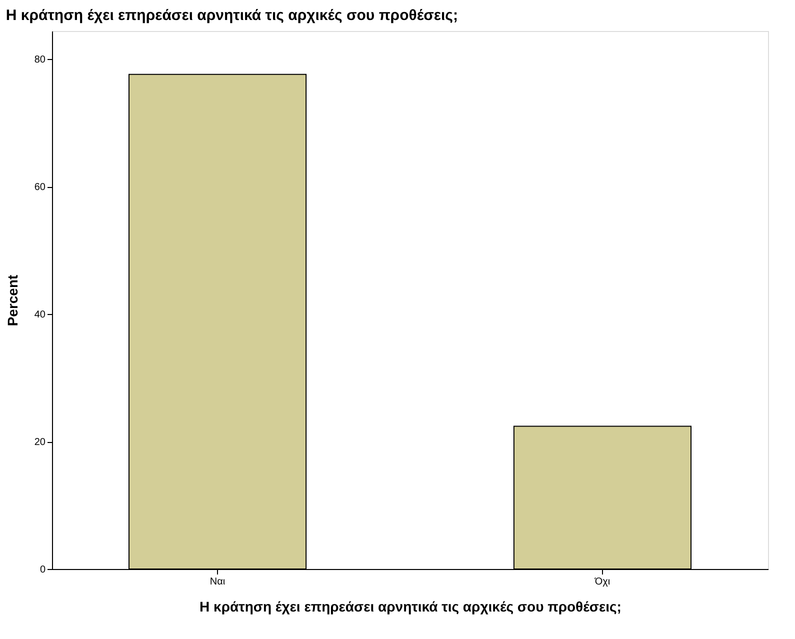 The height and width of the screenshot is (639, 795). Describe the element at coordinates (232, 15) in the screenshot. I see `chart-title: Η κράτηση έχει επηρεάσει αρνητικά τις αρχικές σου προθέσεις;` at that location.